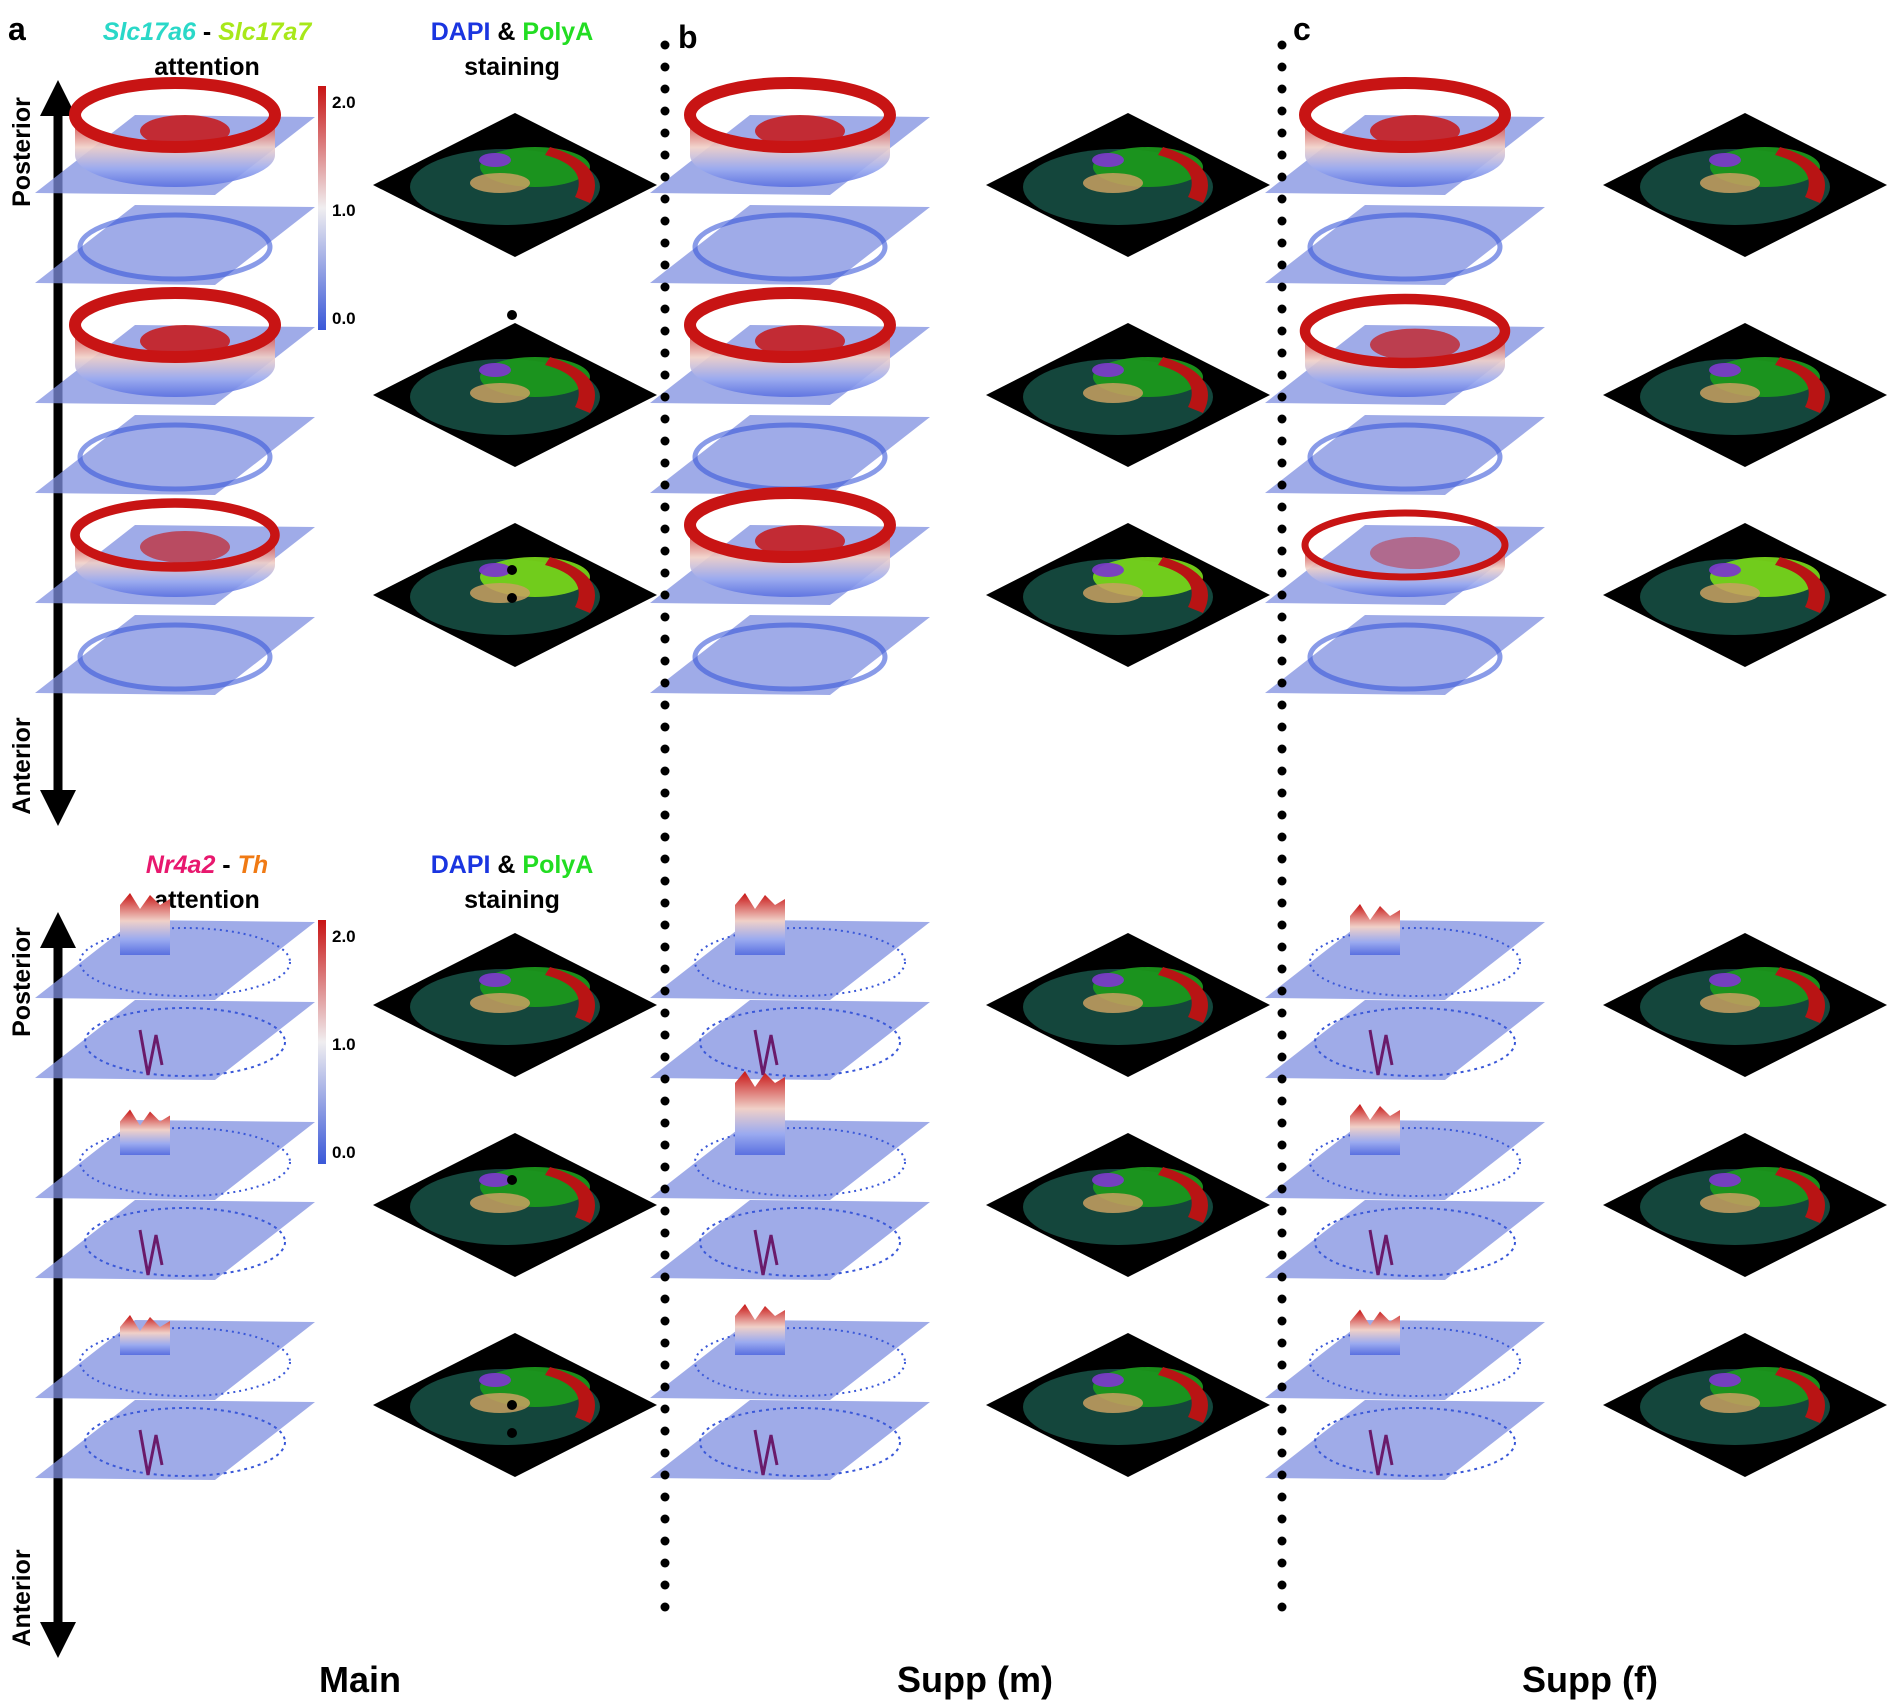  I want to click on staining-set2-col2-row1, so click(1128, 1005).